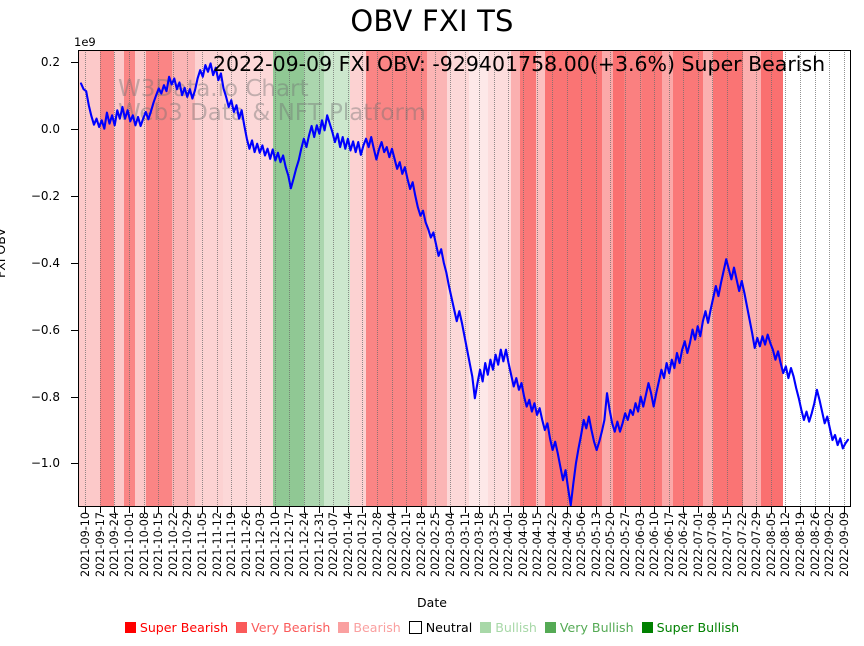 Image resolution: width=864 pixels, height=646 pixels. I want to click on x-tick-label: 2021-09-10, so click(86, 545).